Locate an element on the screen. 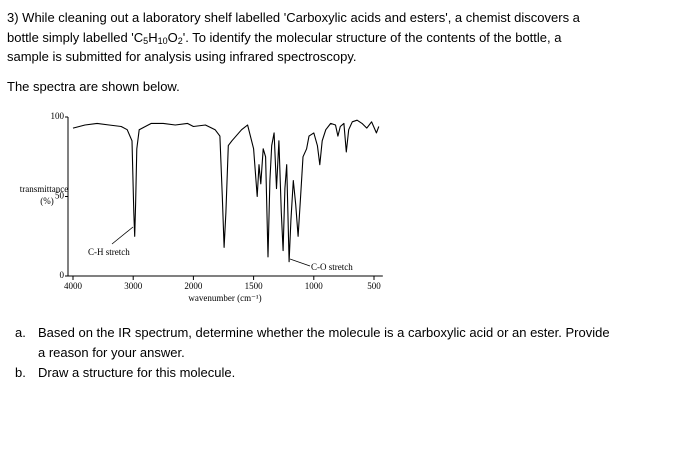 This screenshot has height=455, width=691. task-line: a reason for your answer. is located at coordinates (111, 352).